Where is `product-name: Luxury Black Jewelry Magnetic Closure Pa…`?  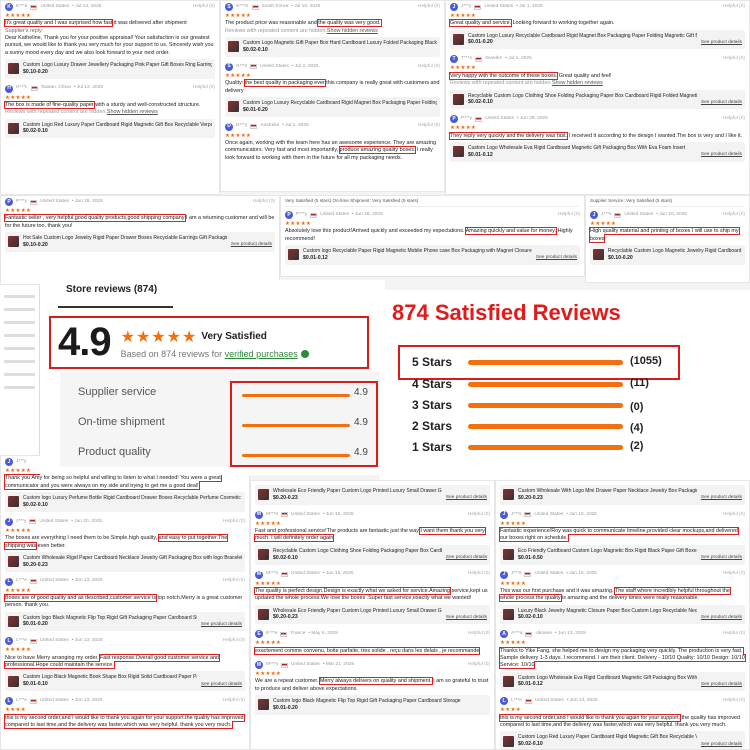 product-name: Luxury Black Jewelry Magnetic Closure Pa… is located at coordinates (607, 610).